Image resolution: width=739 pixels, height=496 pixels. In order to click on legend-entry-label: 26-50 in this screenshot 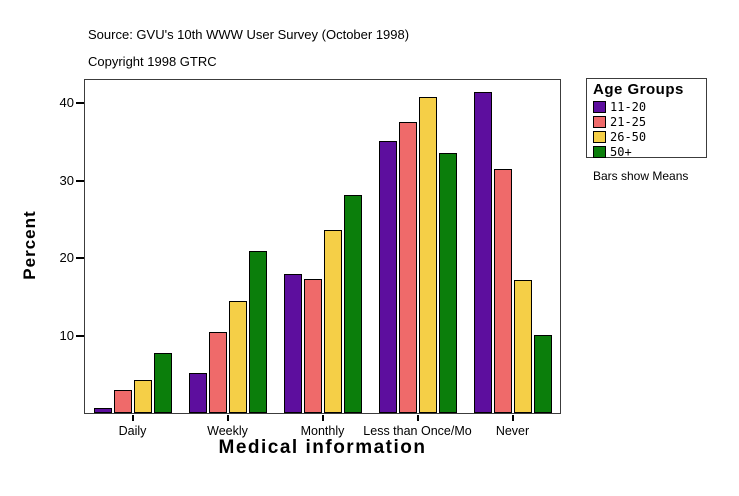, I will do `click(628, 136)`.